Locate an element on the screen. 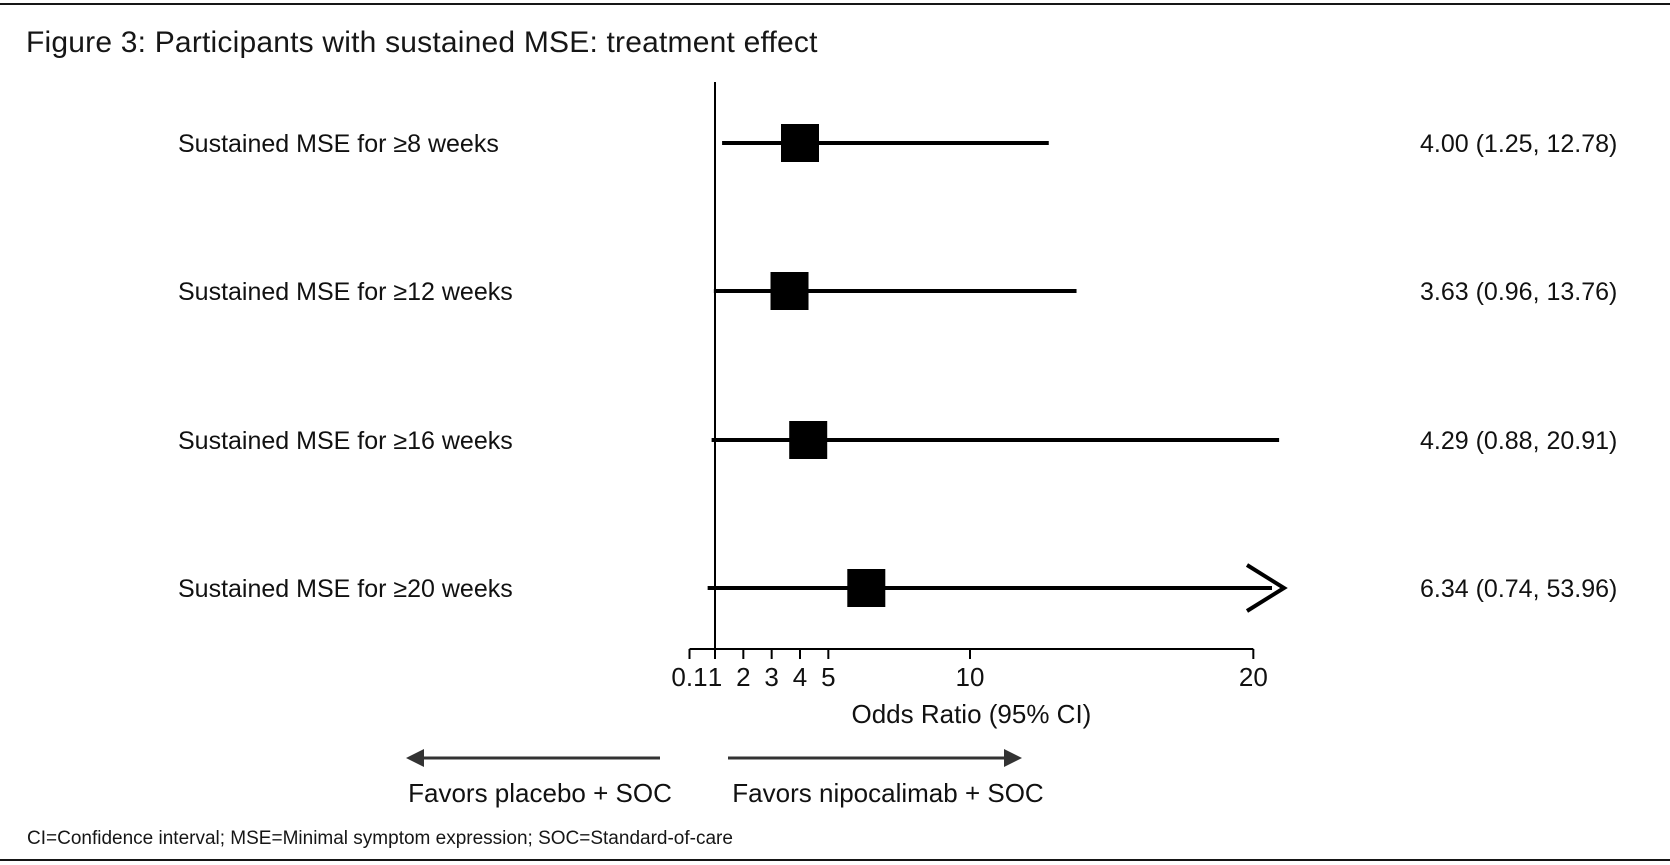 The image size is (1670, 865). x-axis-tick-label: 5 is located at coordinates (828, 677).